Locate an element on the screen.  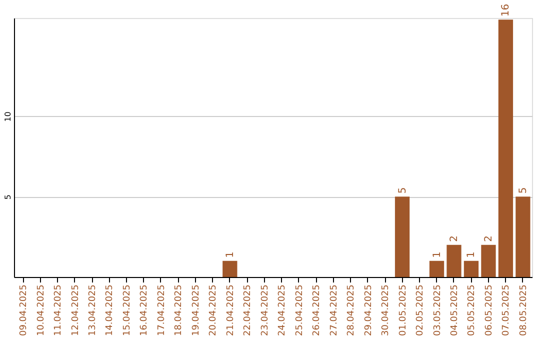
x-tick-label: 16.04.2025 is located at coordinates (145, 310).